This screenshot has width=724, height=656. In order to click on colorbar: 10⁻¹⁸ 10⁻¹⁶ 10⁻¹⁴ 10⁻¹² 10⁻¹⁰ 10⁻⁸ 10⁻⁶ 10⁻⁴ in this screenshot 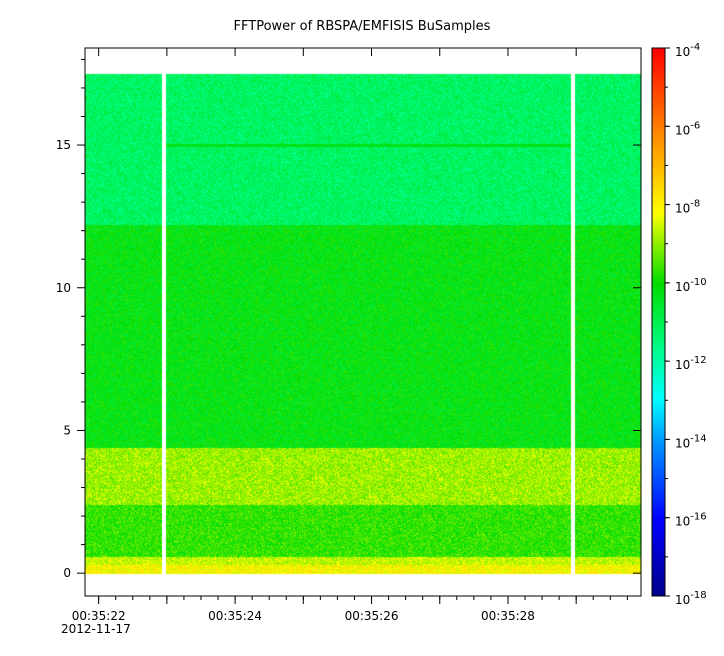, I will do `click(679, 324)`.